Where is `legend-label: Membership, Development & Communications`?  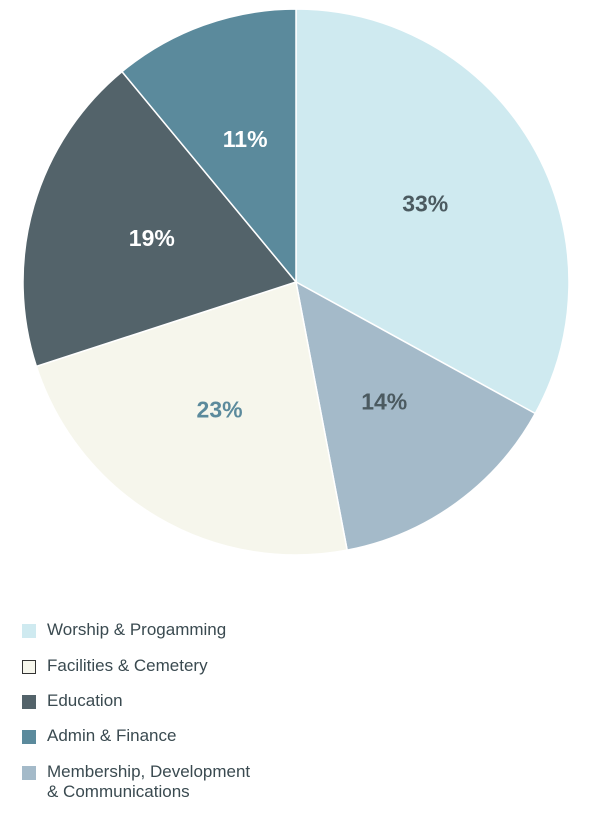 legend-label: Membership, Development & Communications is located at coordinates (149, 781).